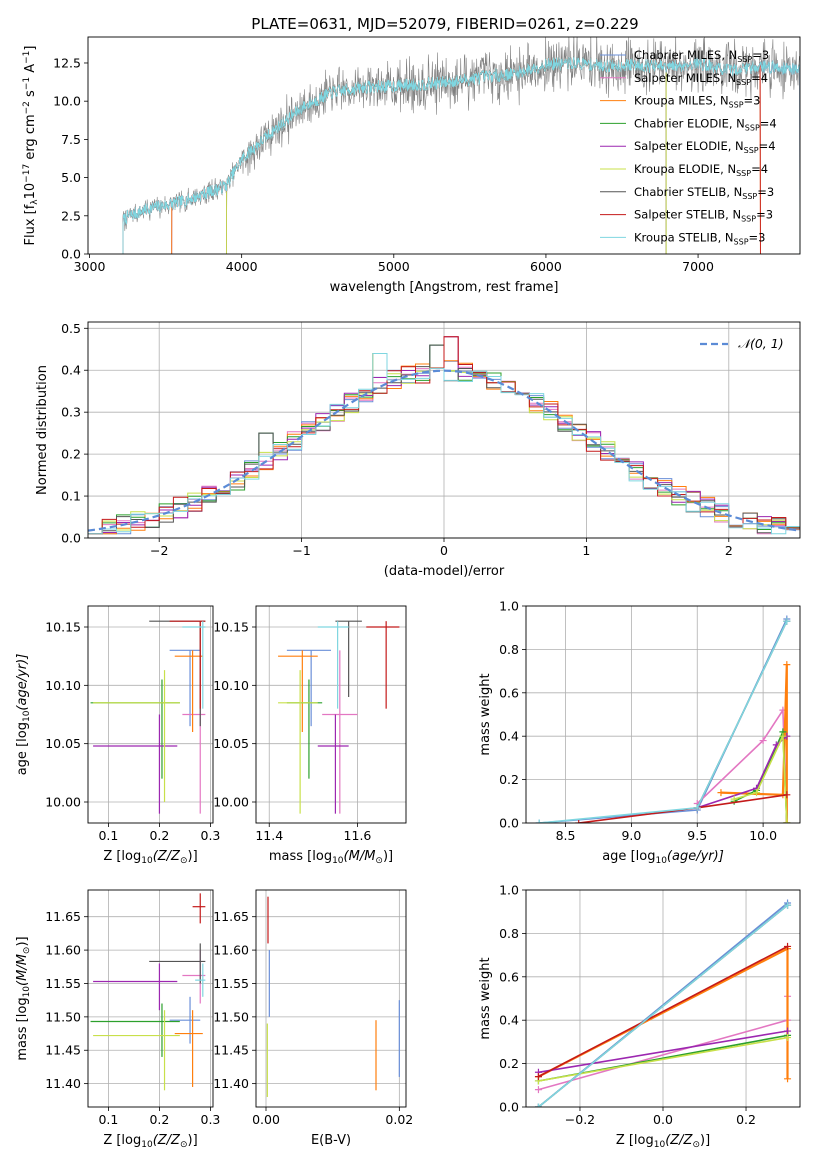  I want to click on age_vs_Z-x-axis-label: Z [log10(Z/Z⊙)], so click(150, 857).